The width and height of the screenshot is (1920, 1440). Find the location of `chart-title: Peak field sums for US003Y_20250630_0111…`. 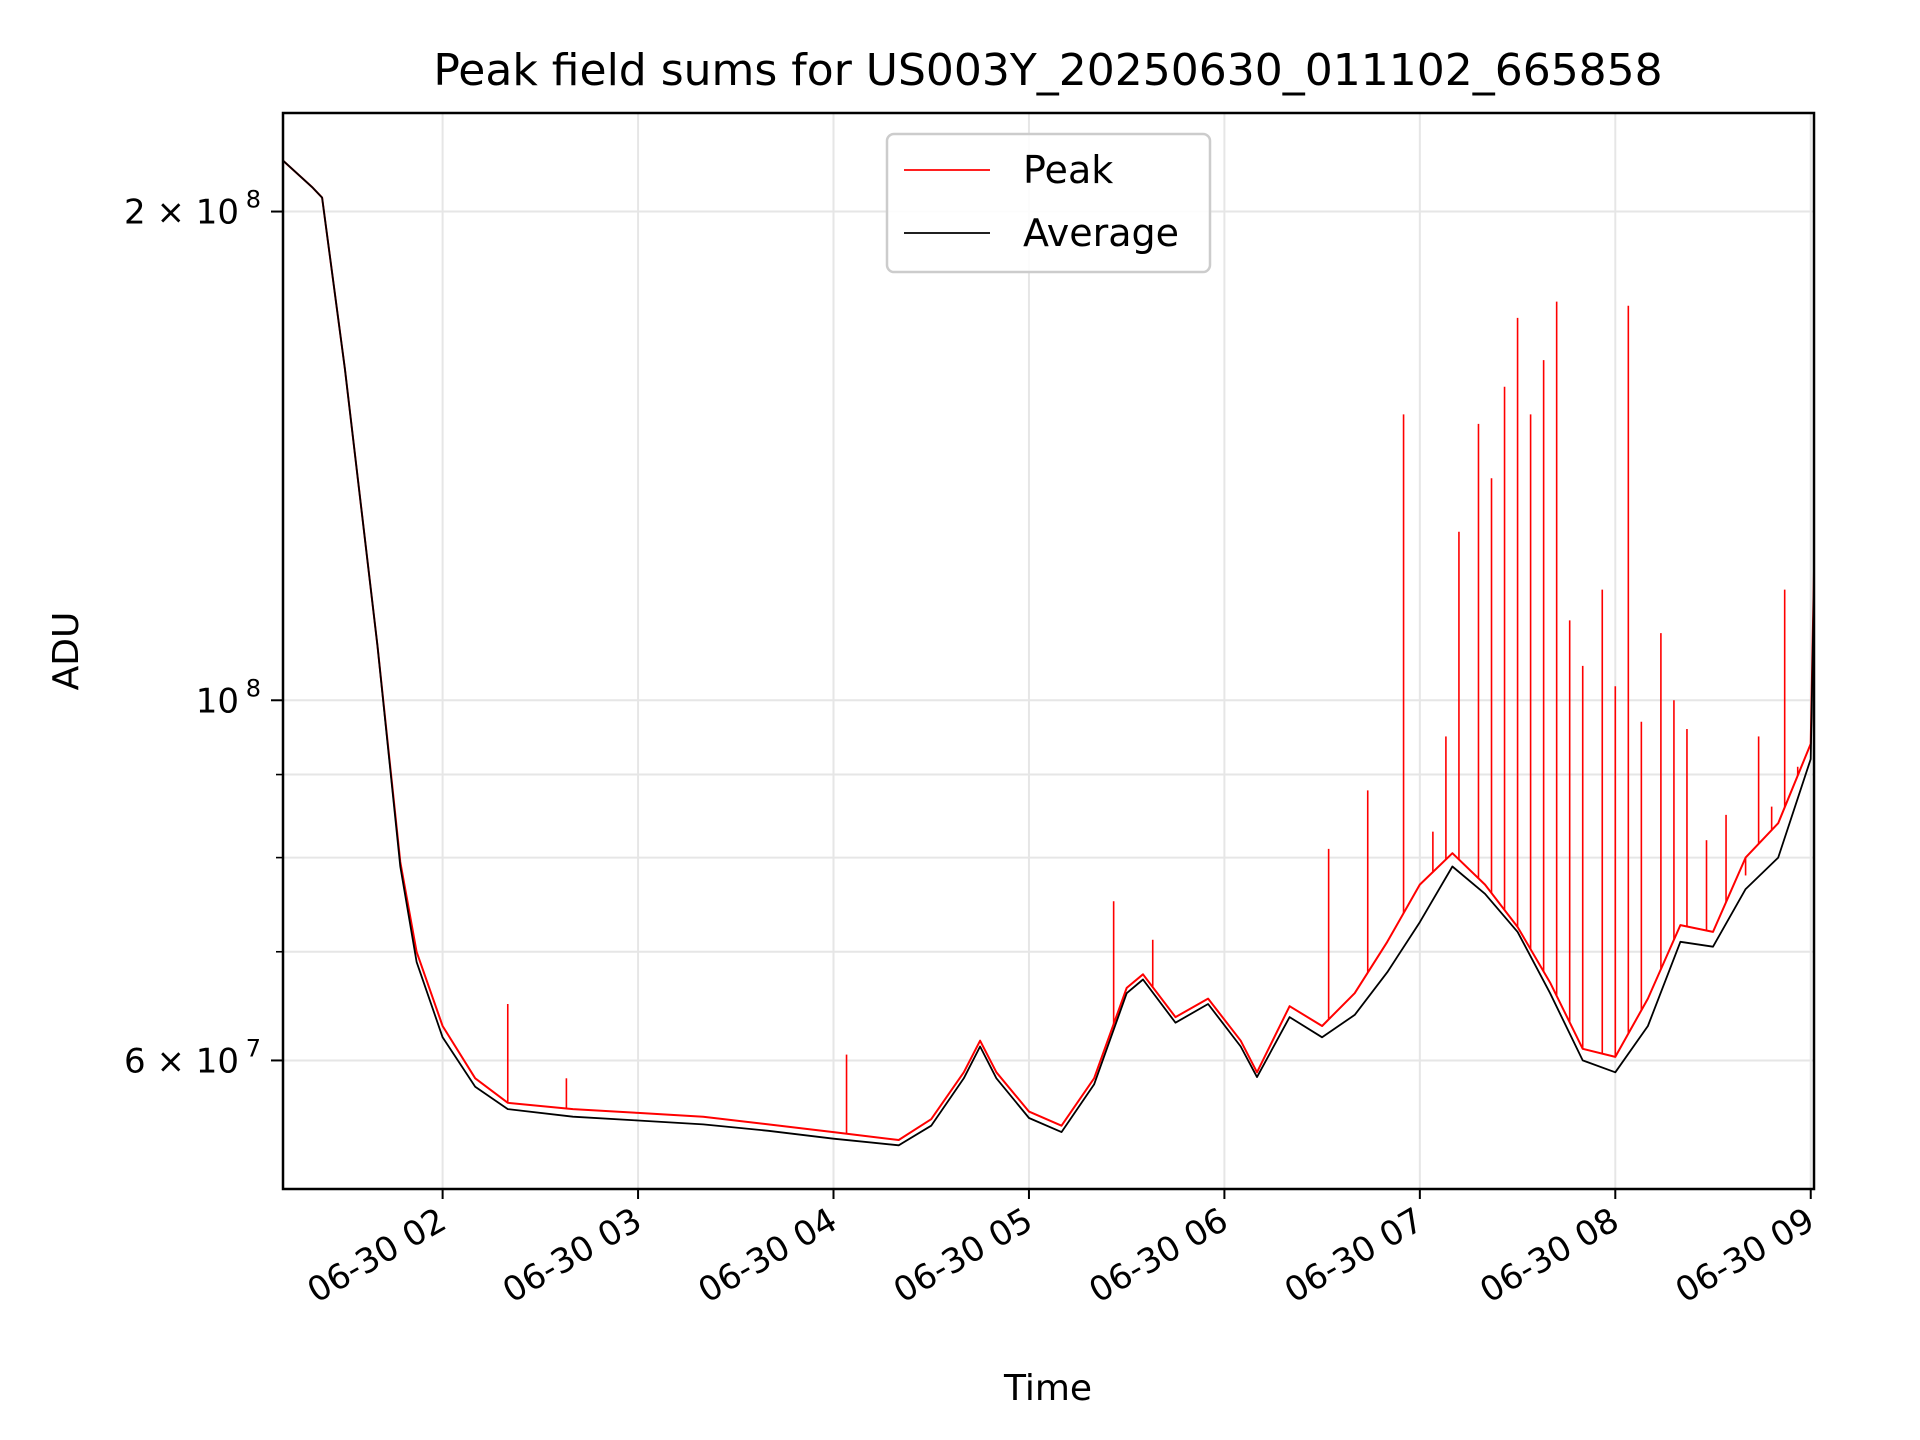

chart-title: Peak field sums for US003Y_20250630_0111… is located at coordinates (1047, 70).